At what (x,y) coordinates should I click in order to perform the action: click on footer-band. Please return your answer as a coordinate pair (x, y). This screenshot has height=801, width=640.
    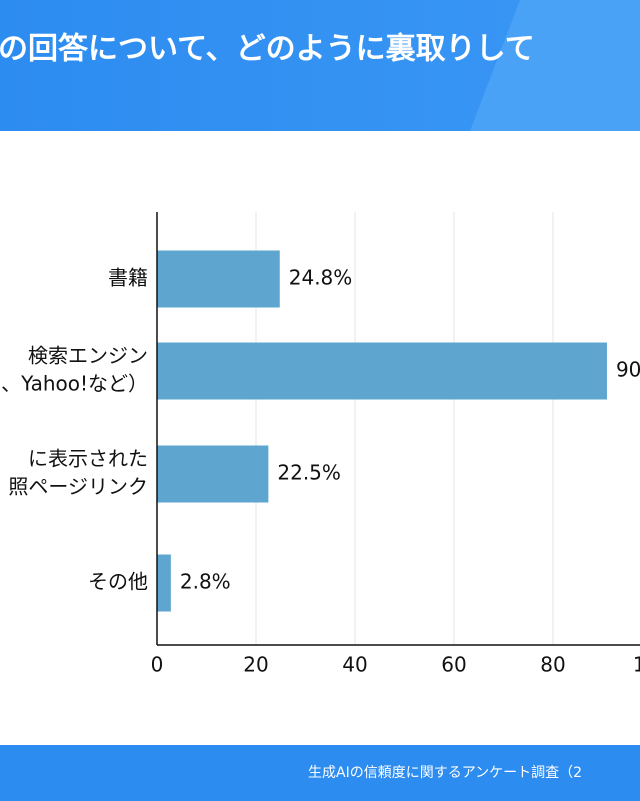
    Looking at the image, I should click on (320, 773).